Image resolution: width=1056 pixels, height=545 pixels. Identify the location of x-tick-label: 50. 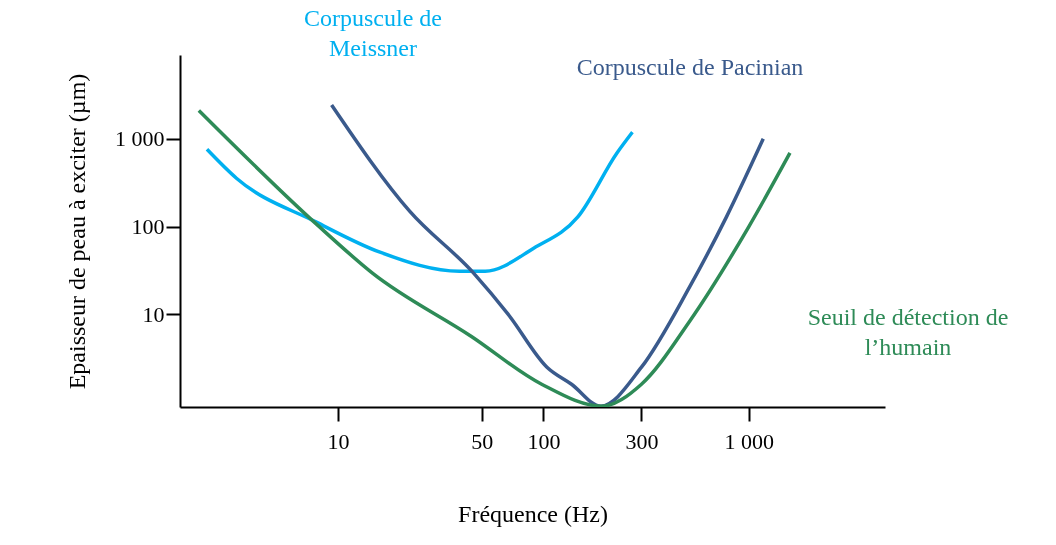
(482, 441).